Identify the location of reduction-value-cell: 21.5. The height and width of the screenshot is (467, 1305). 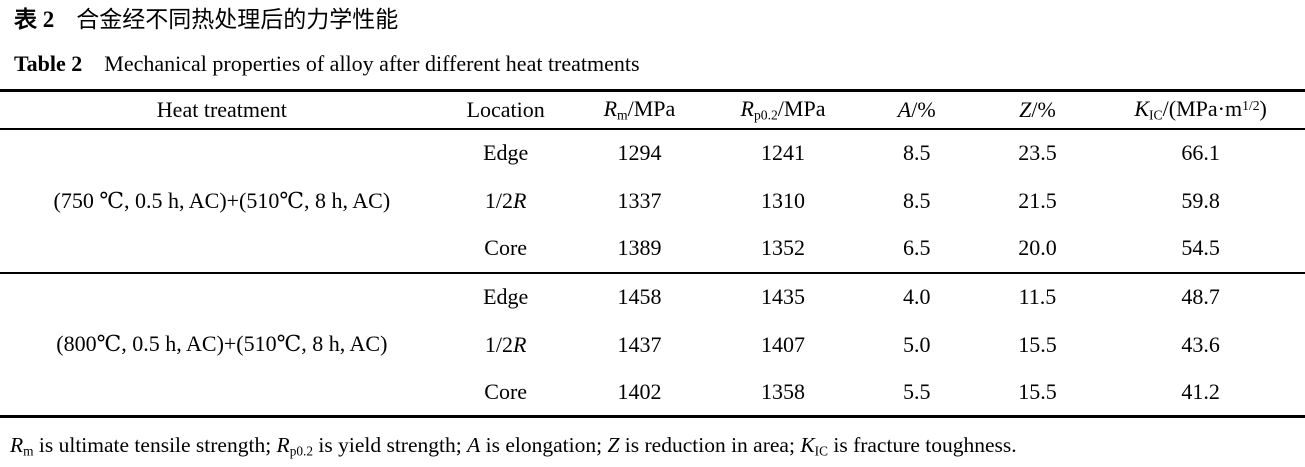
(1037, 200).